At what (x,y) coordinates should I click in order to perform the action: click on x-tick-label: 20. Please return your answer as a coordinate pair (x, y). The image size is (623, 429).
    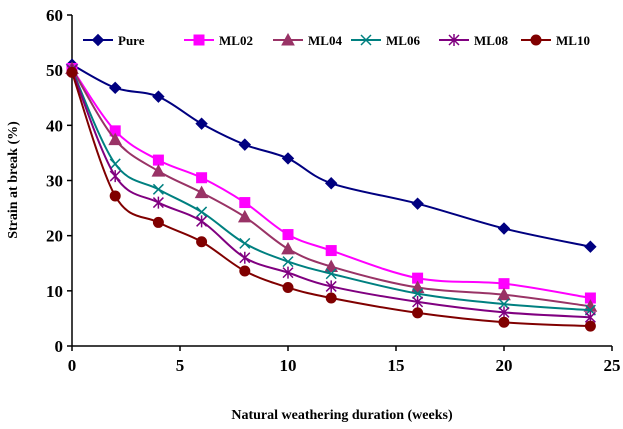
    Looking at the image, I should click on (504, 365).